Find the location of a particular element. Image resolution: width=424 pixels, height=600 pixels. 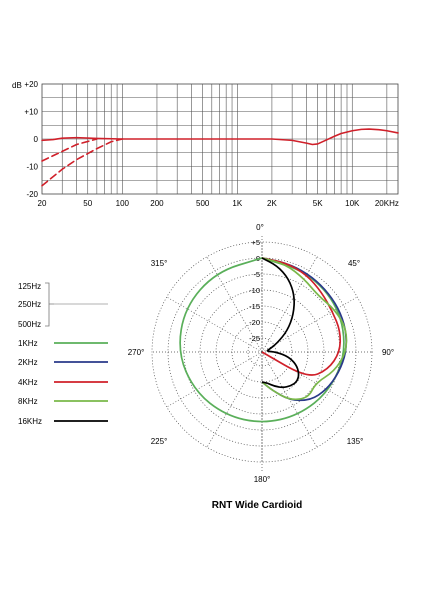

legend-label: 16KHz is located at coordinates (30, 421).